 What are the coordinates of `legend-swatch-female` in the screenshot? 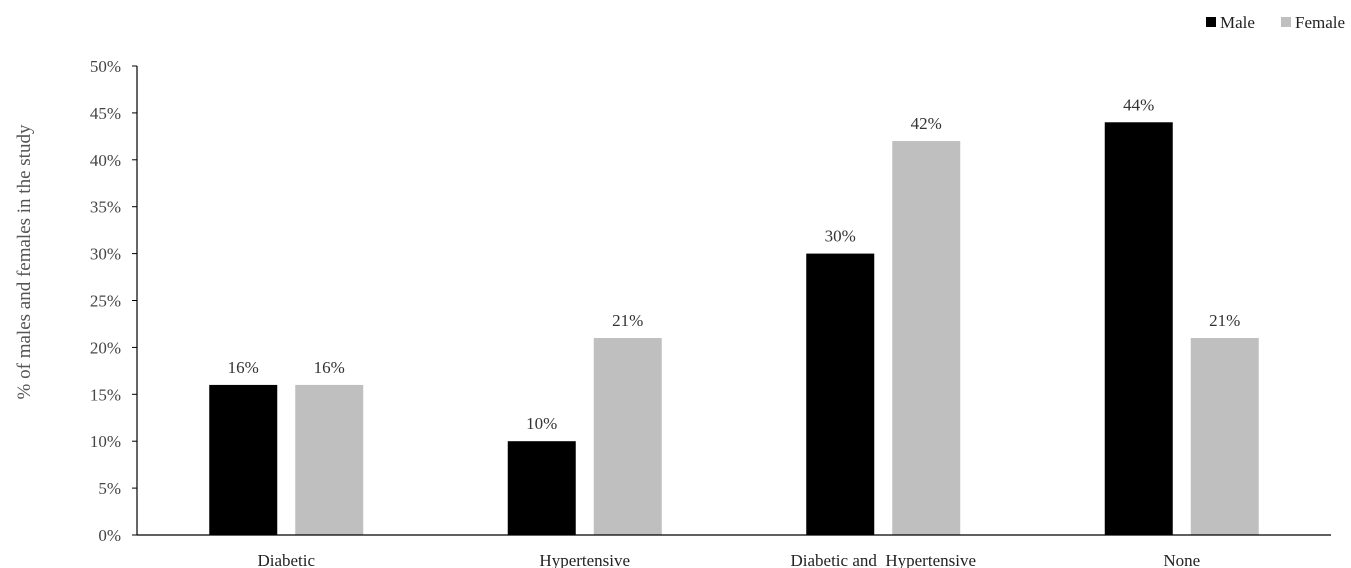 It's located at (1286, 22).